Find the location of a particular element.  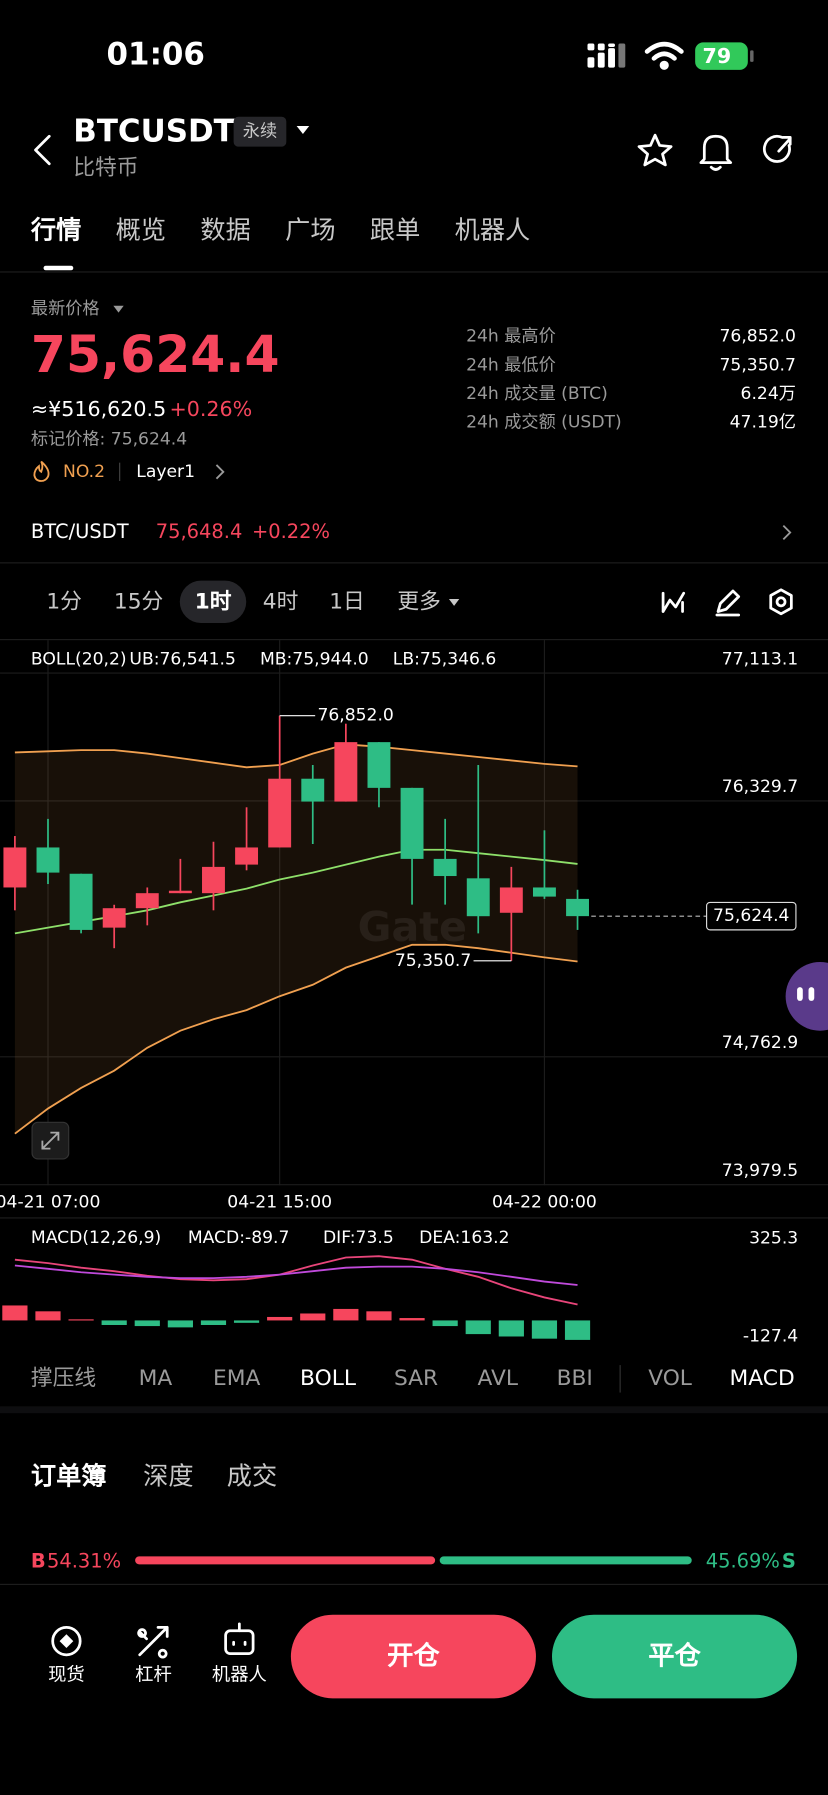

alert-button is located at coordinates (716, 152).